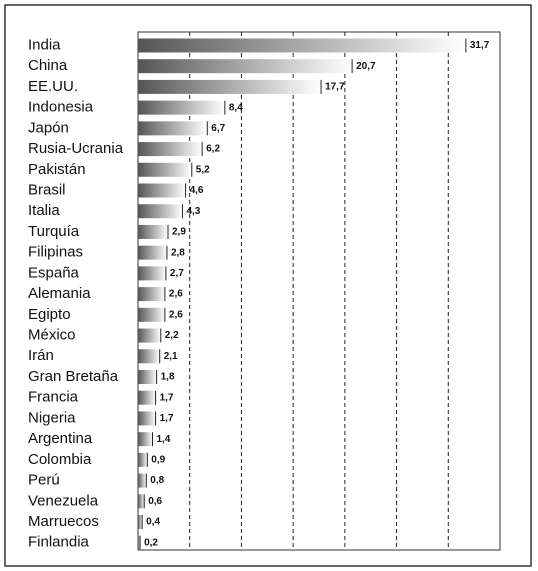  I want to click on category-label: Finlandia, so click(59, 542).